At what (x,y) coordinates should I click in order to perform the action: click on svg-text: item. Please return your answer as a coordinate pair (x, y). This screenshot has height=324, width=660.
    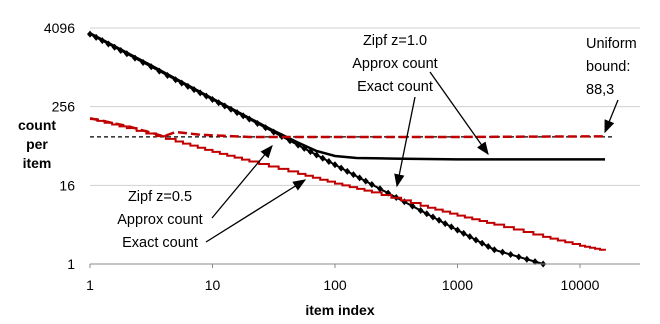
    Looking at the image, I should click on (37, 163).